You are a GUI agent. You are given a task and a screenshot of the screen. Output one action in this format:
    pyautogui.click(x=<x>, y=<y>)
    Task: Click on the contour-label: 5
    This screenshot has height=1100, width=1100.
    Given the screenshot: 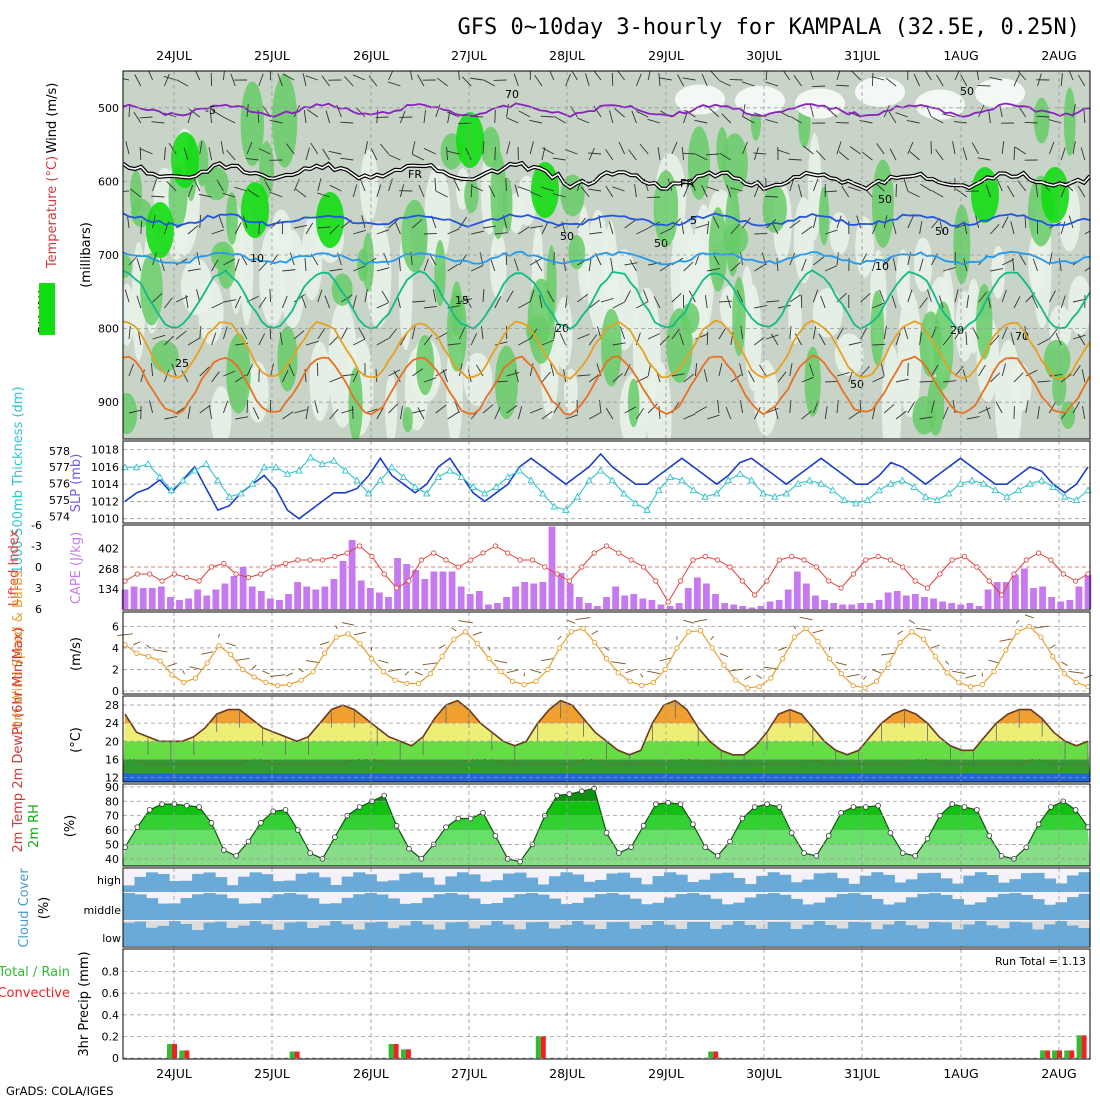 What is the action you would take?
    pyautogui.click(x=693, y=220)
    